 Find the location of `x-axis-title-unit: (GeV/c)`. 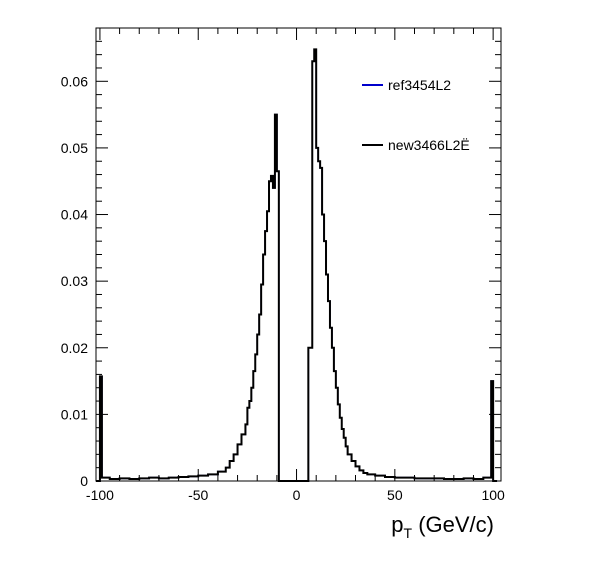

x-axis-title-unit: (GeV/c) is located at coordinates (453, 524).